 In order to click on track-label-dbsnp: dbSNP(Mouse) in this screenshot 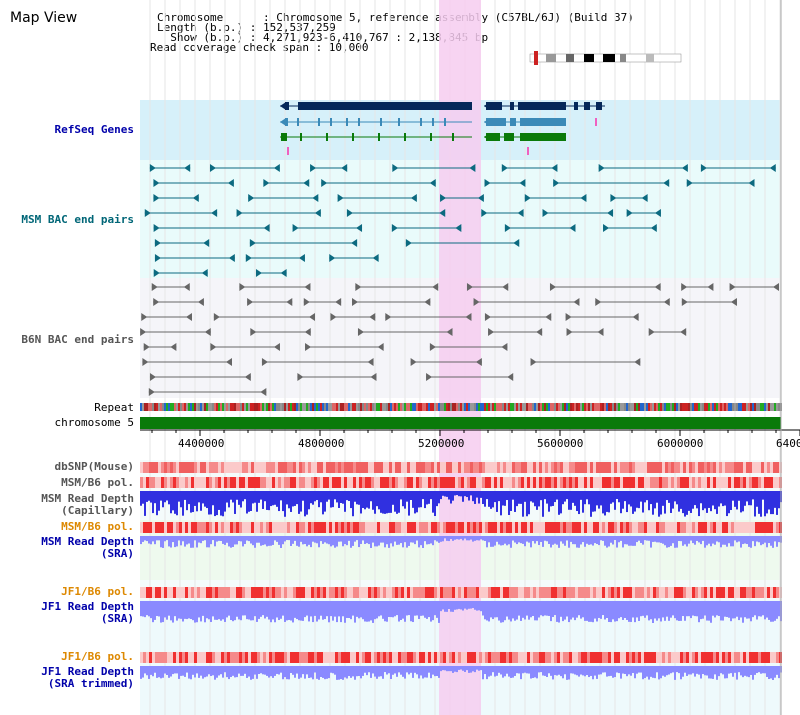, I will do `click(94, 466)`.